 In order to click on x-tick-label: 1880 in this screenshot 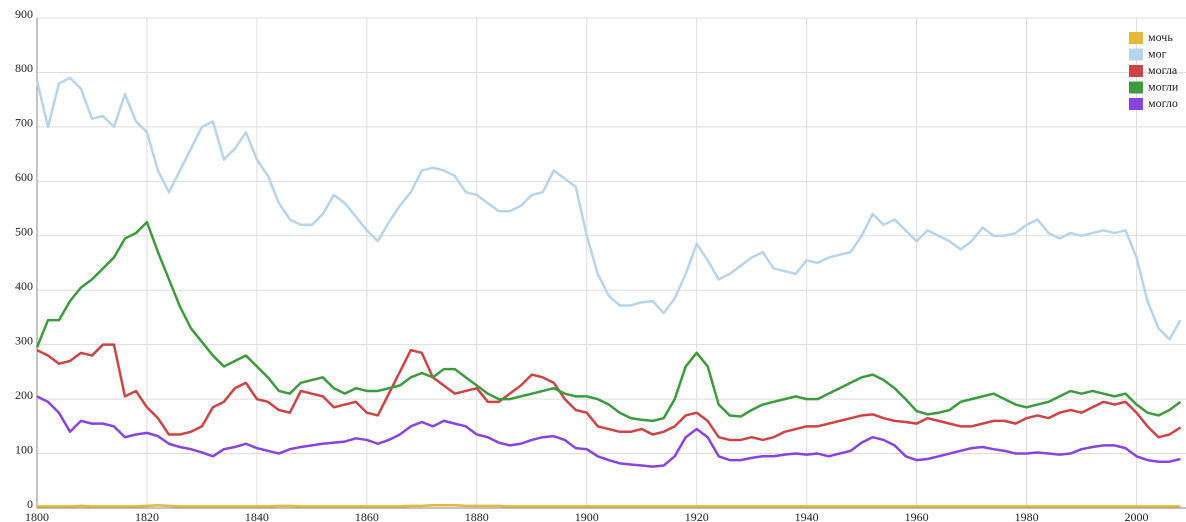, I will do `click(477, 516)`.